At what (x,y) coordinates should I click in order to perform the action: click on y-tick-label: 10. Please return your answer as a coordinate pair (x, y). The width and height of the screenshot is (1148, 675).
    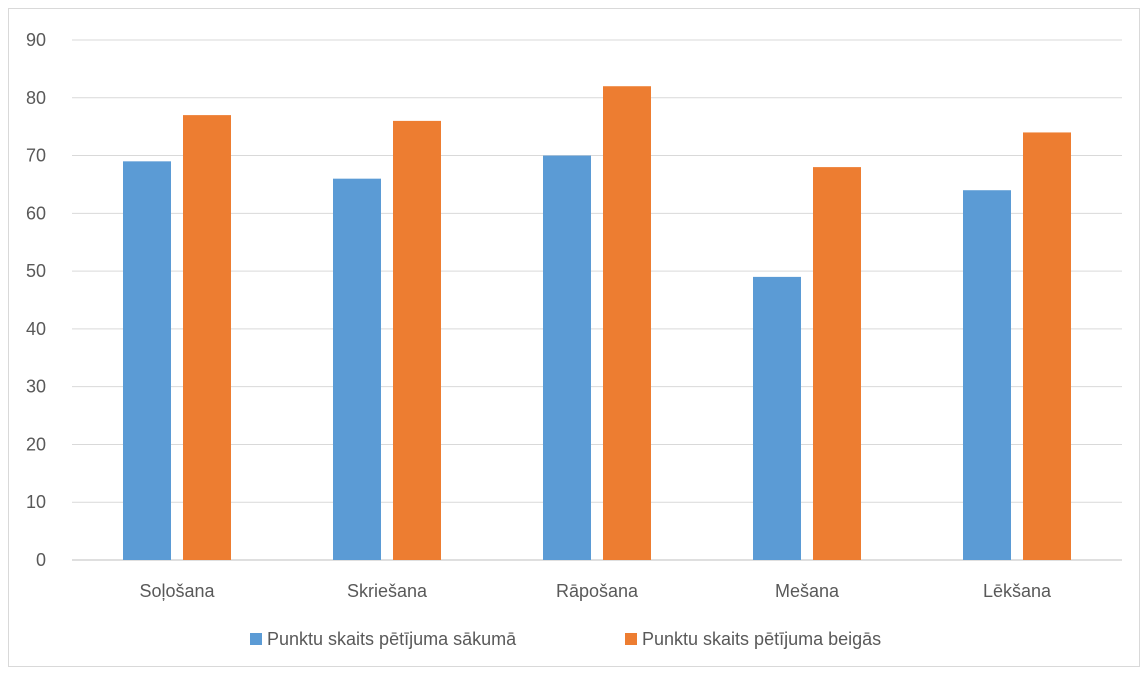
    Looking at the image, I should click on (36, 502).